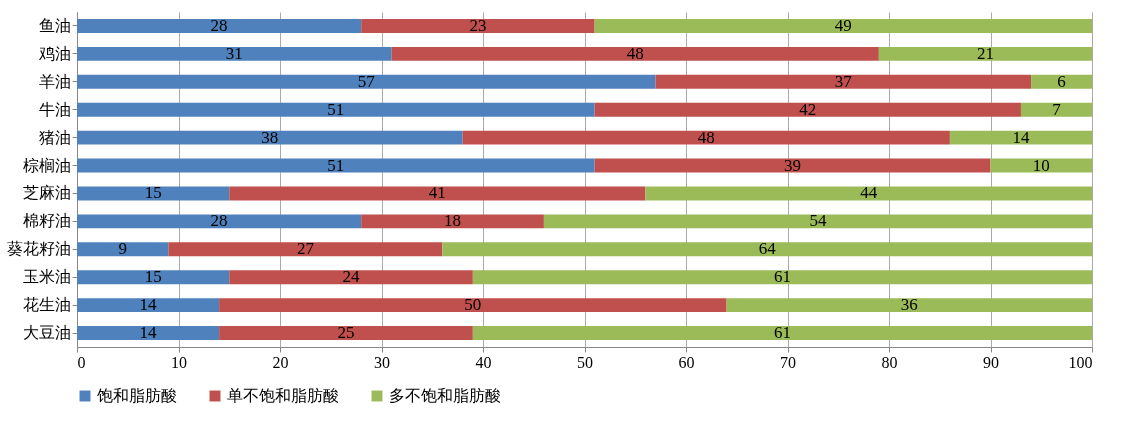  I want to click on data-label: 36, so click(909, 305).